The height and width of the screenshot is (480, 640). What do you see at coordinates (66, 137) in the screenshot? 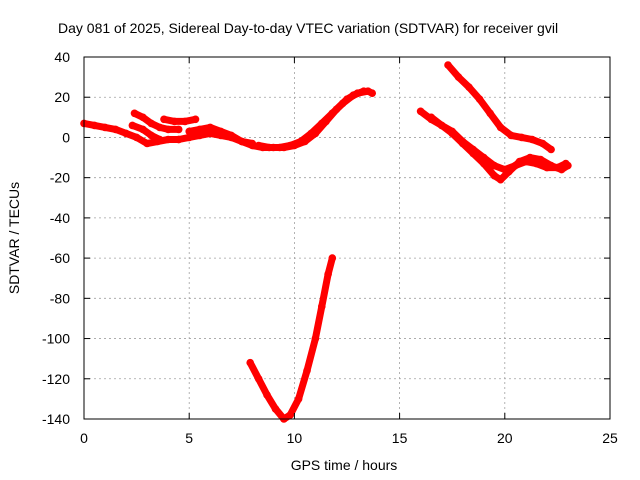
I see `y-tick-label: 0` at bounding box center [66, 137].